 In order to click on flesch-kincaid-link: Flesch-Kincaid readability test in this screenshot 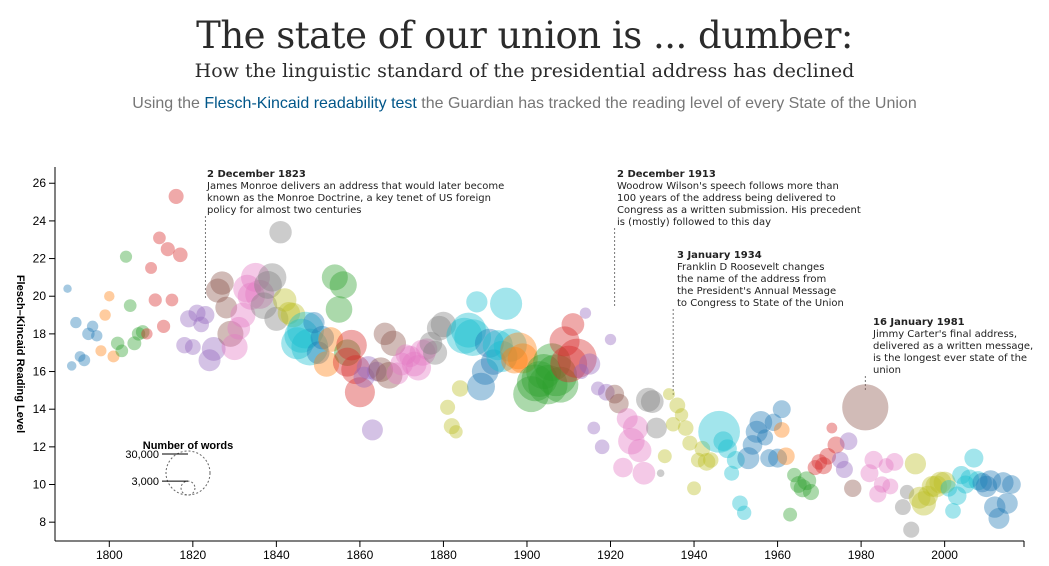, I will do `click(310, 103)`.